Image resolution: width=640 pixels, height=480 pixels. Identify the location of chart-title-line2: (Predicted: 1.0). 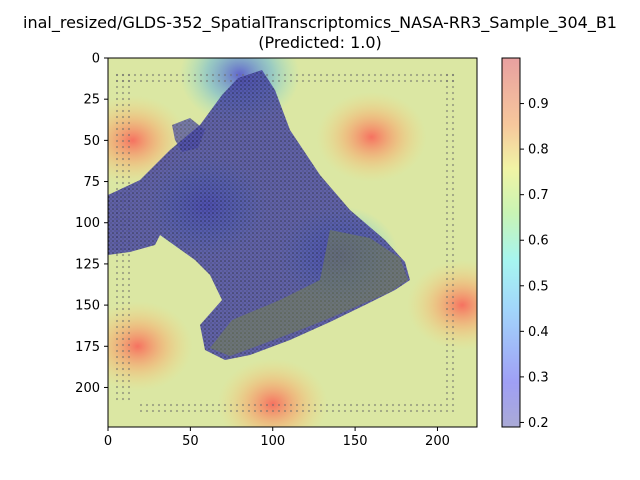
(320, 42).